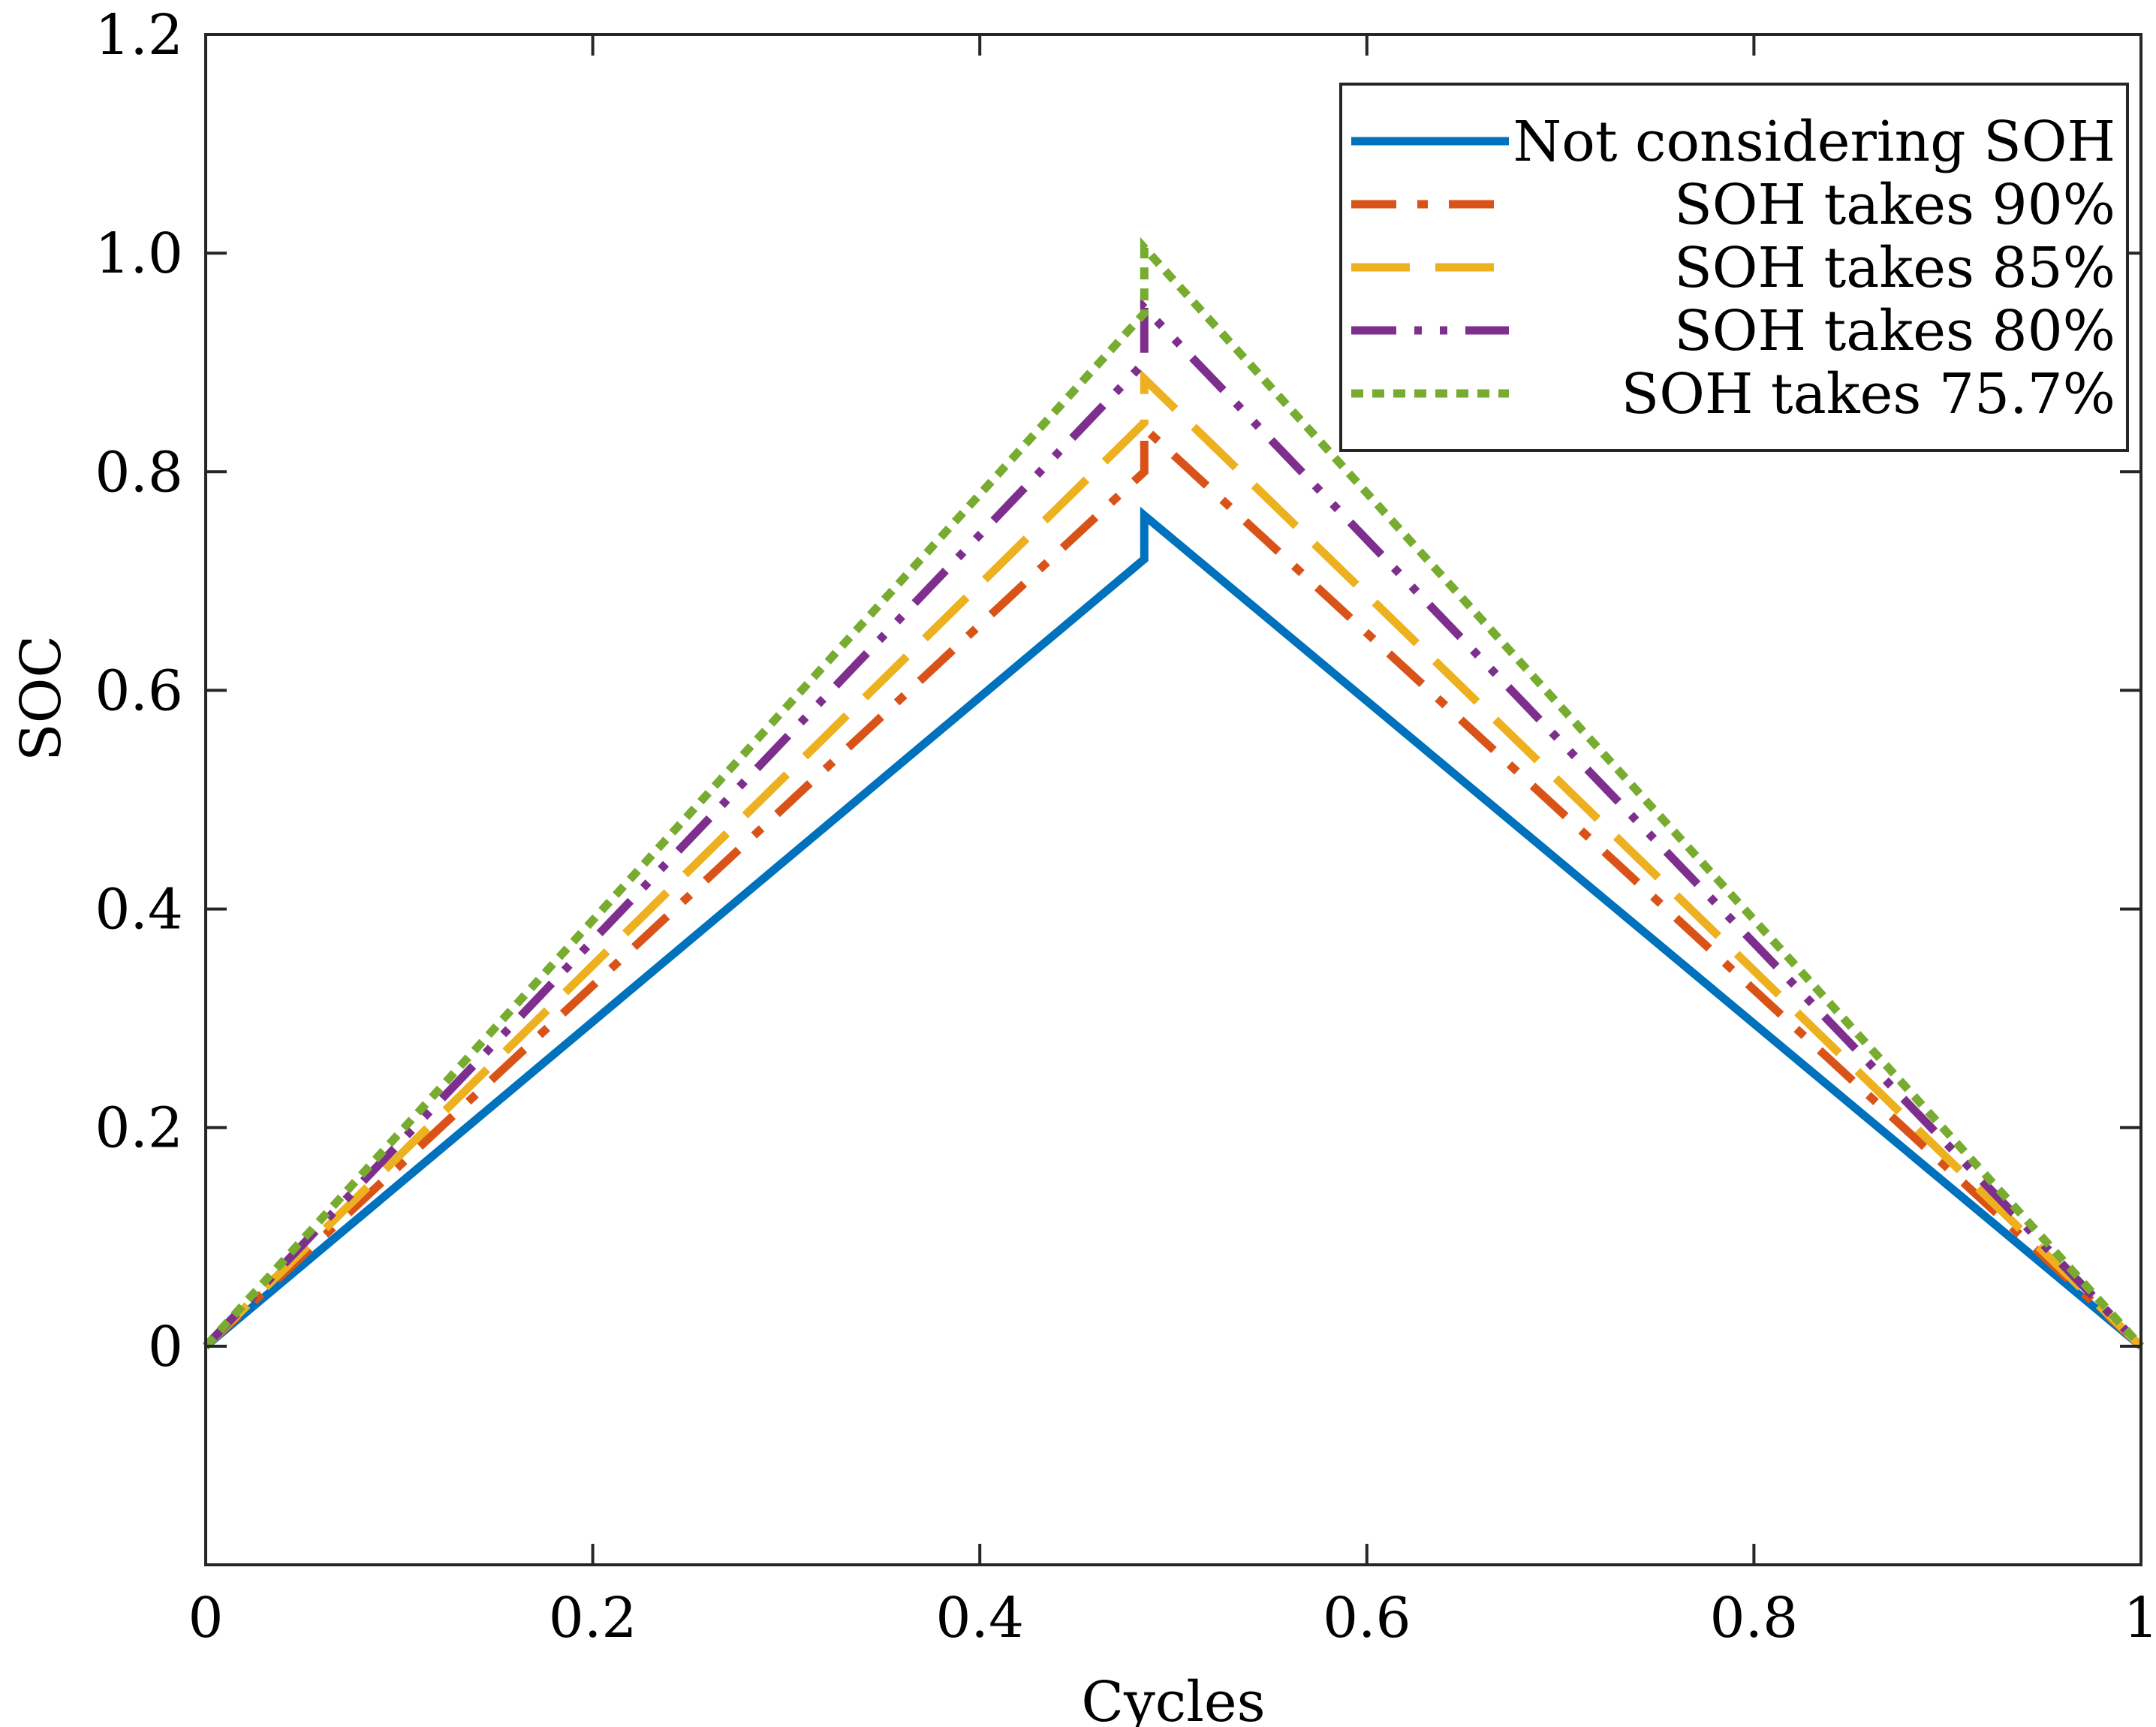 The width and height of the screenshot is (2156, 1727). What do you see at coordinates (1754, 1618) in the screenshot?
I see `x-tick-label: 0.8` at bounding box center [1754, 1618].